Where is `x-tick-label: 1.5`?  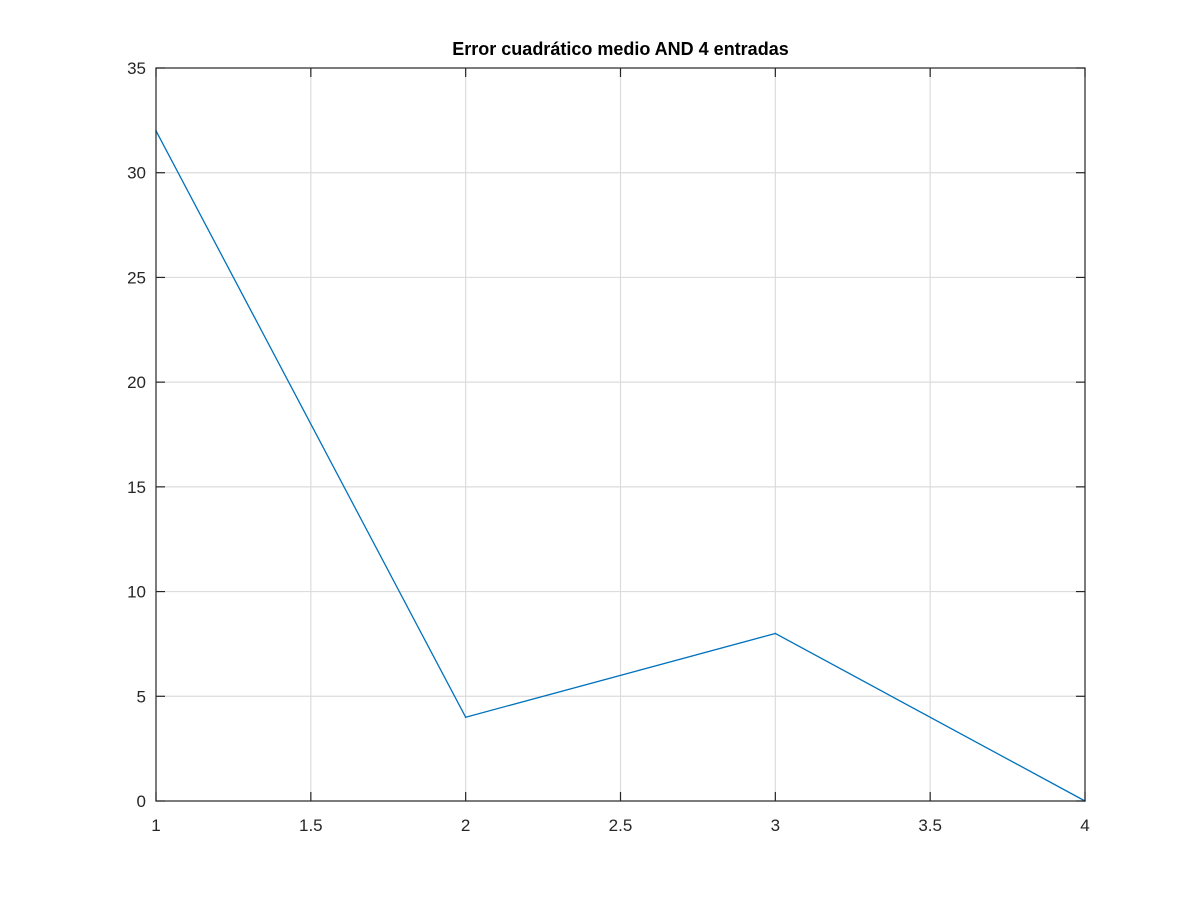 x-tick-label: 1.5 is located at coordinates (311, 825).